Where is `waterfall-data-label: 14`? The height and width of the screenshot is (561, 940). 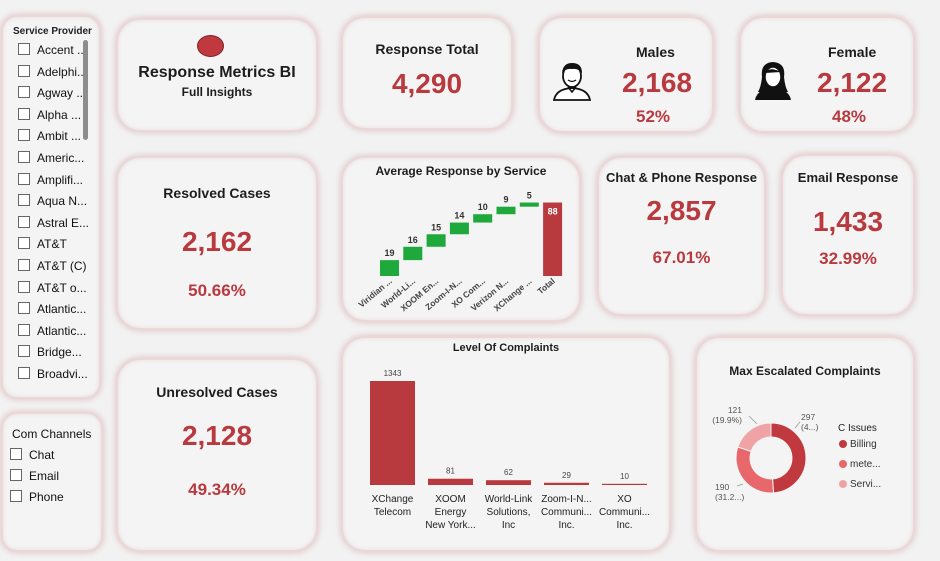 waterfall-data-label: 14 is located at coordinates (459, 216).